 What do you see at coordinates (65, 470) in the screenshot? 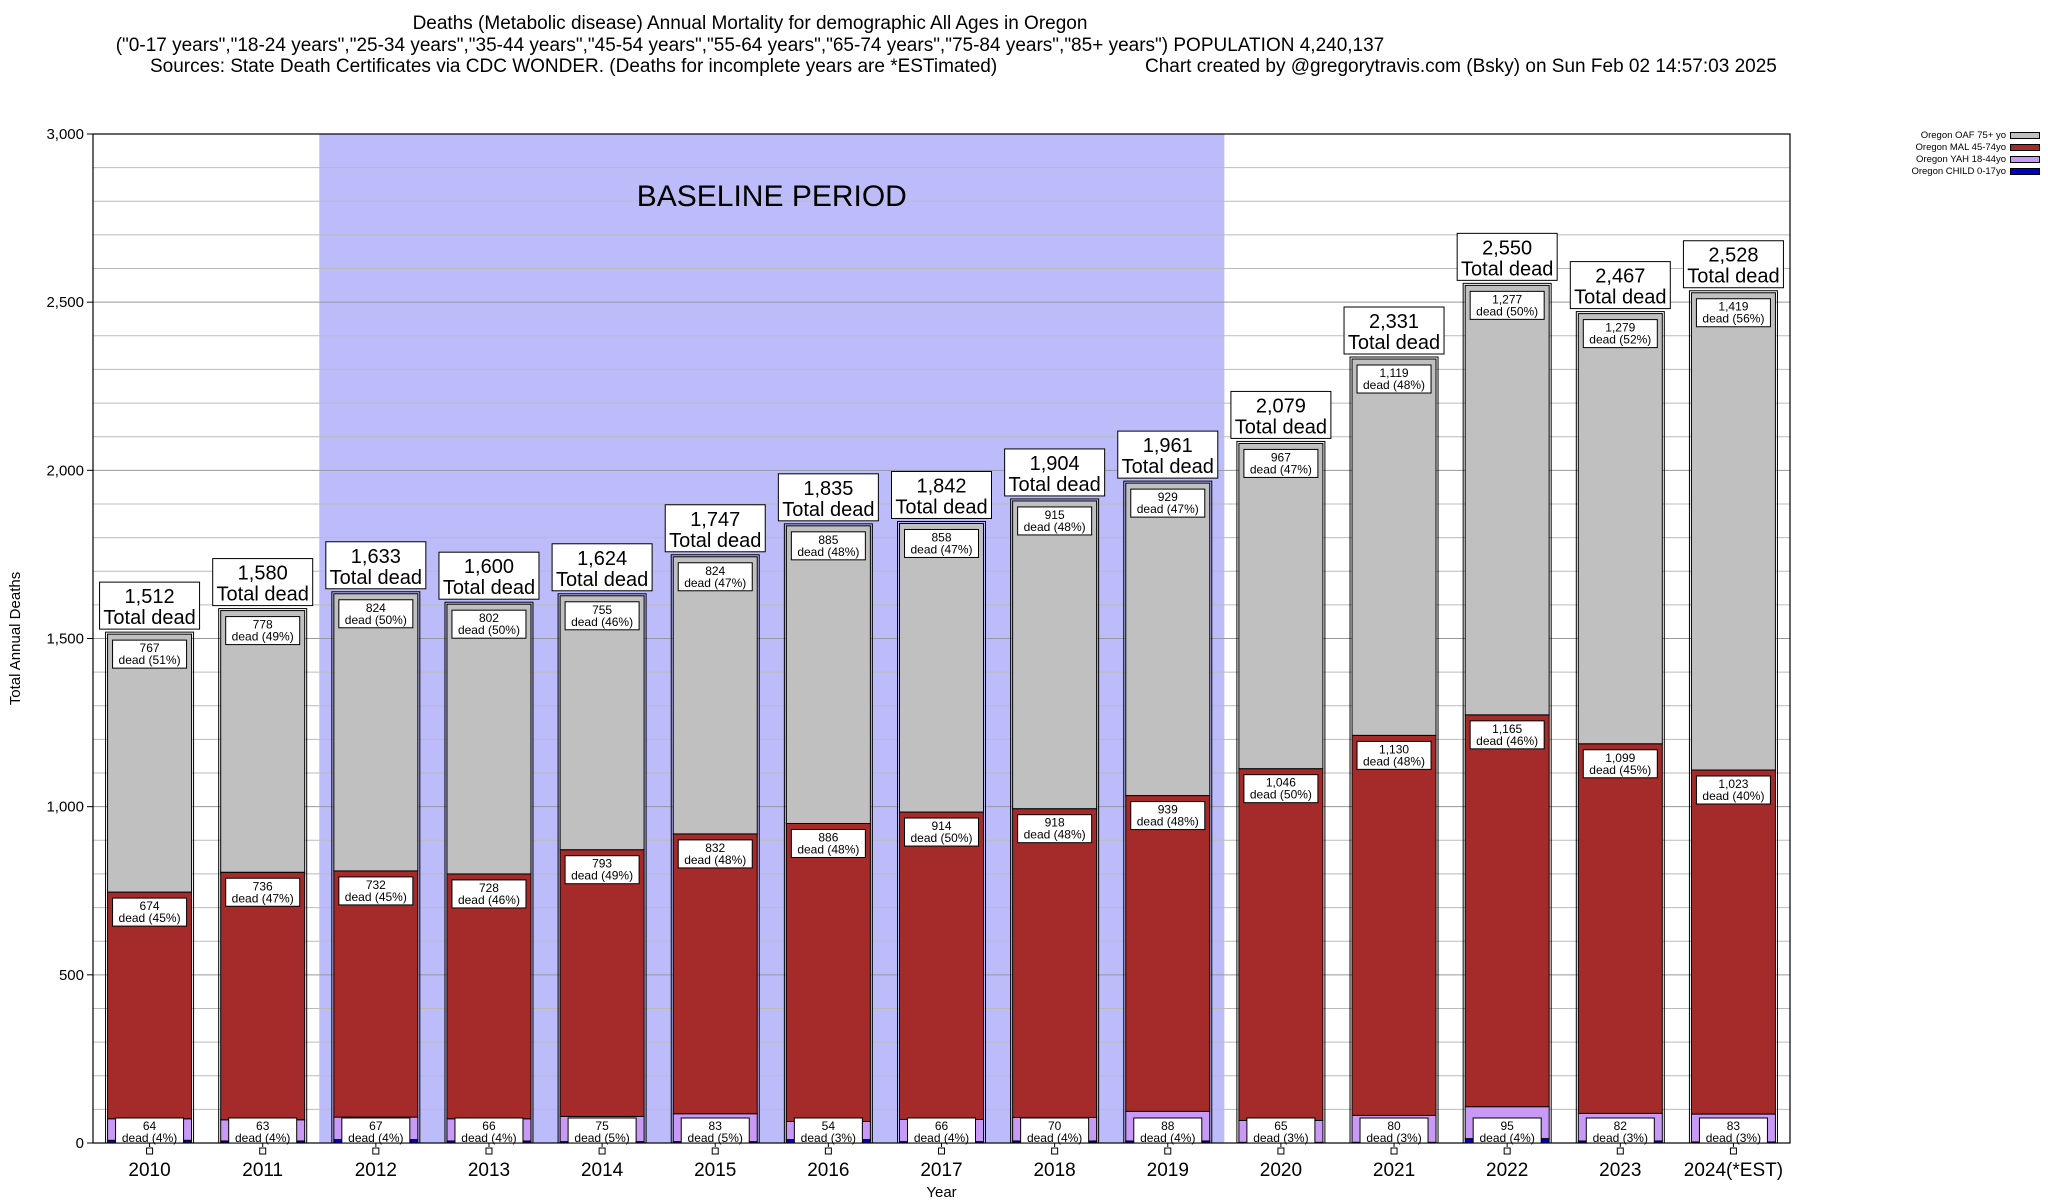
I see `y-tick-label: 2,000` at bounding box center [65, 470].